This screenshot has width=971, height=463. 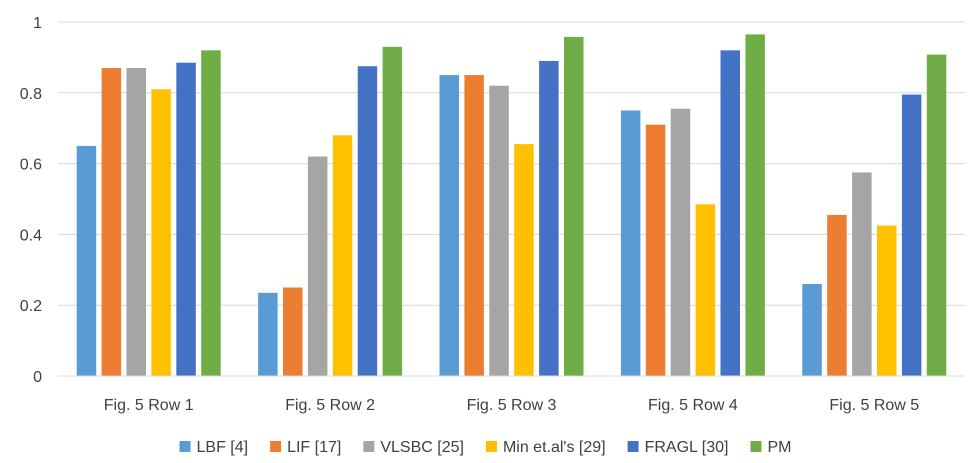 What do you see at coordinates (31, 165) in the screenshot?
I see `y-tick-label: 0.6` at bounding box center [31, 165].